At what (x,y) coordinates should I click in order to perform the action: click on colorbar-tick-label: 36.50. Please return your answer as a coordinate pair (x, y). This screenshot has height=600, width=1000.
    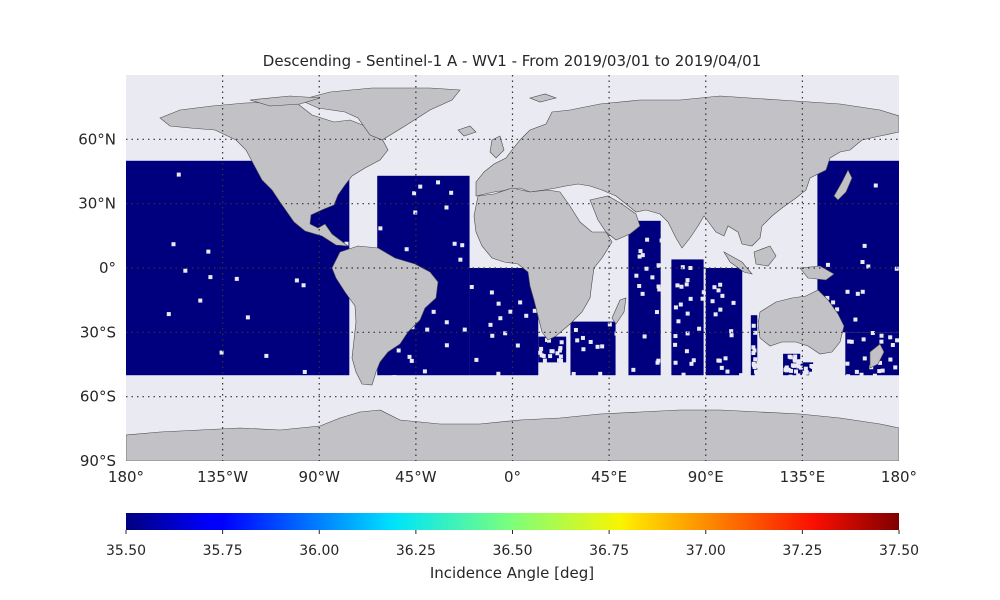
    Looking at the image, I should click on (512, 551).